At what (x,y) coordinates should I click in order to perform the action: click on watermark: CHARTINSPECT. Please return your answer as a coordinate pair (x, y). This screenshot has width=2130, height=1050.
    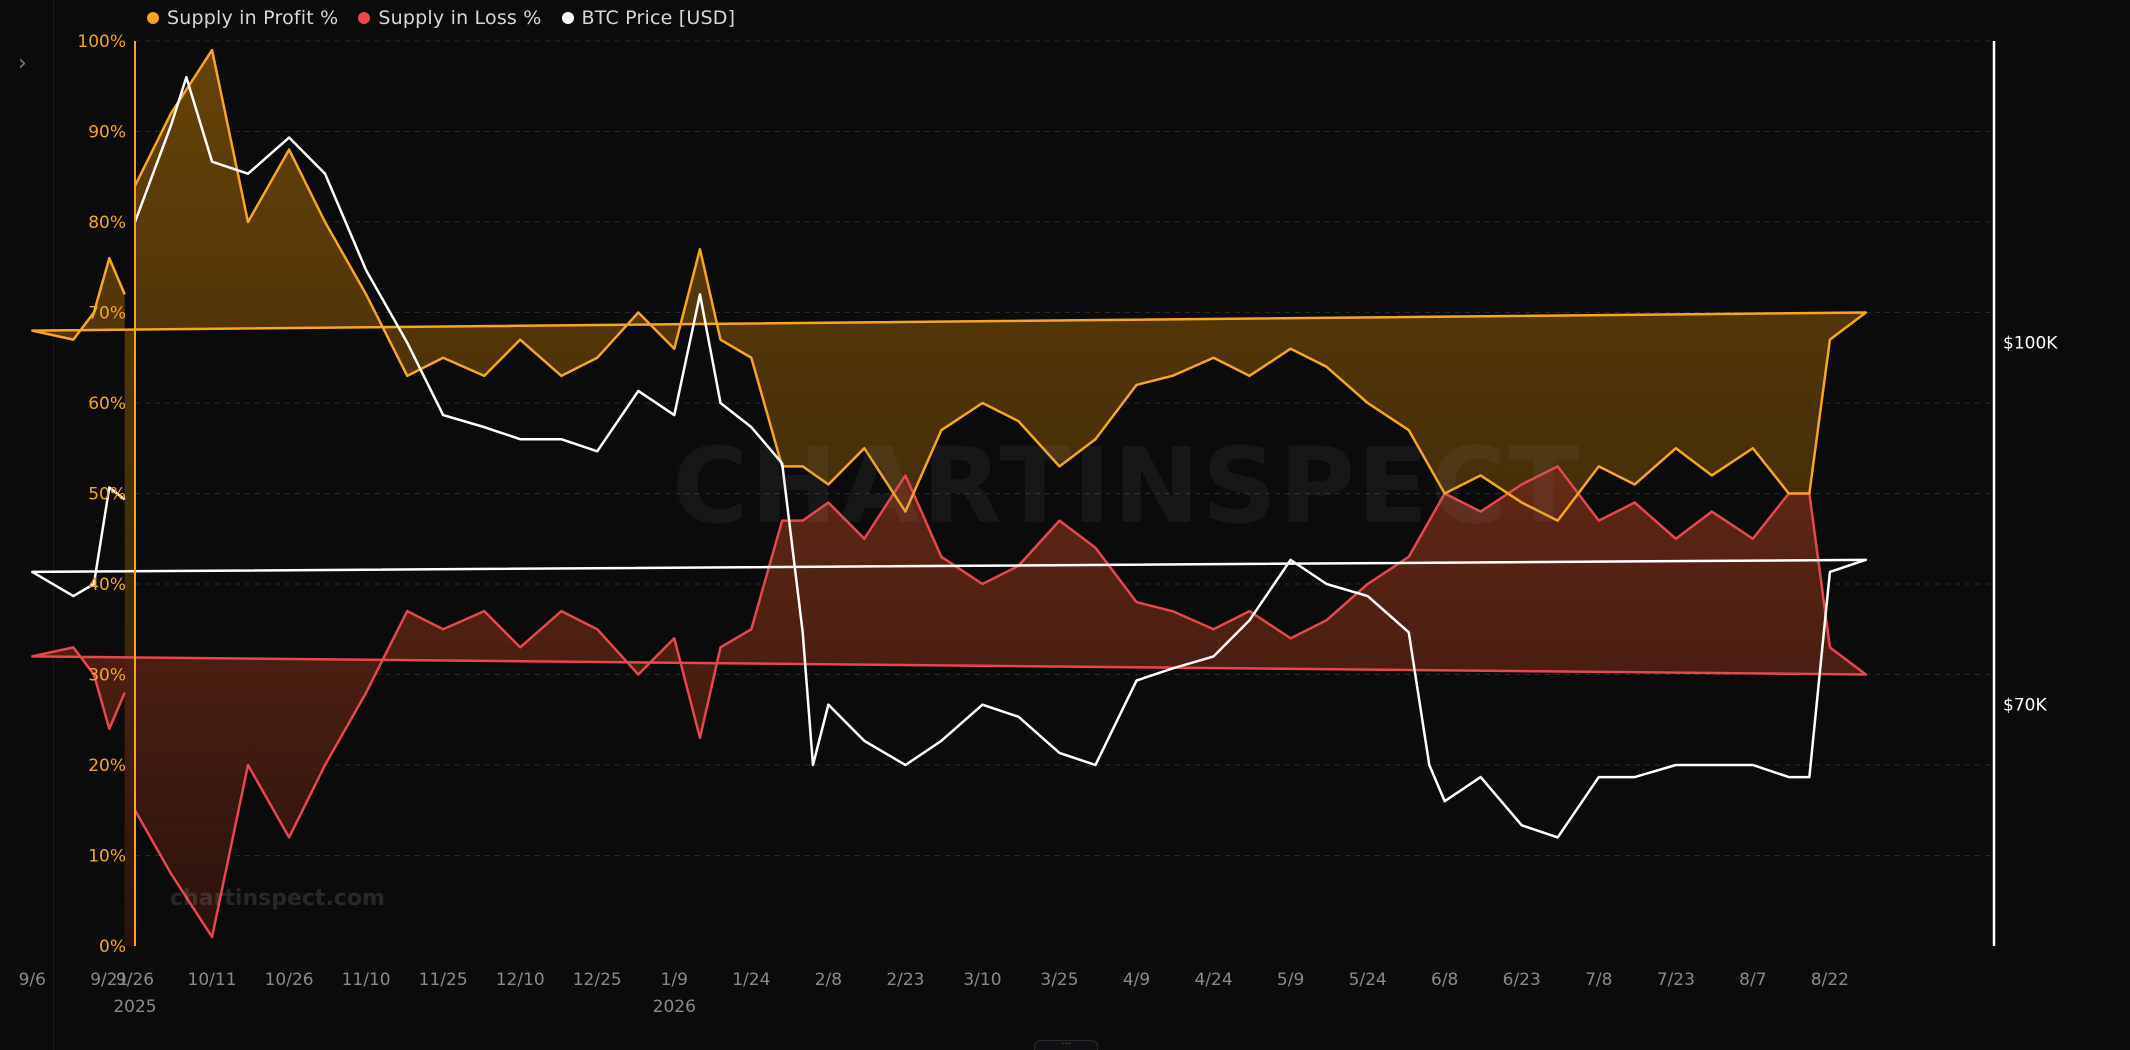
    Looking at the image, I should click on (1127, 486).